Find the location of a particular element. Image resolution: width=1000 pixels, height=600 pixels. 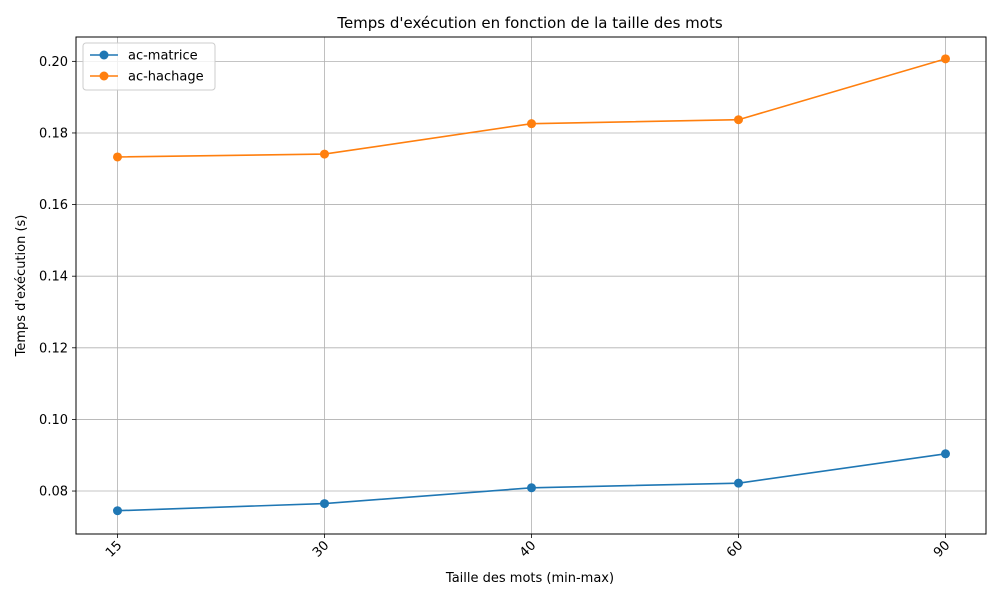

x-tick-label: 30 is located at coordinates (321, 549).